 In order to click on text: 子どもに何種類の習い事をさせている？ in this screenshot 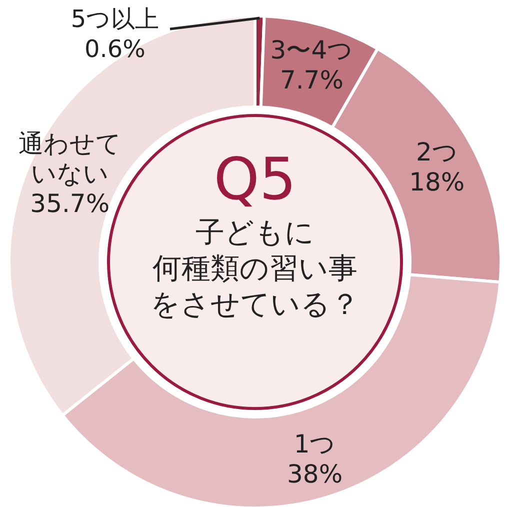, I will do `click(255, 268)`.